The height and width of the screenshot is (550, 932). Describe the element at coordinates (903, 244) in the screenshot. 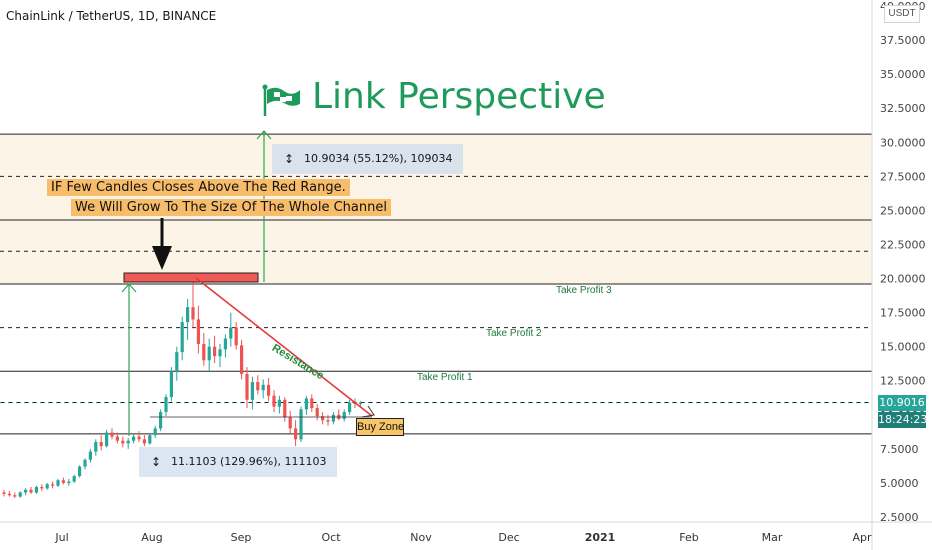

I see `price-tick-label: 22.5000` at that location.